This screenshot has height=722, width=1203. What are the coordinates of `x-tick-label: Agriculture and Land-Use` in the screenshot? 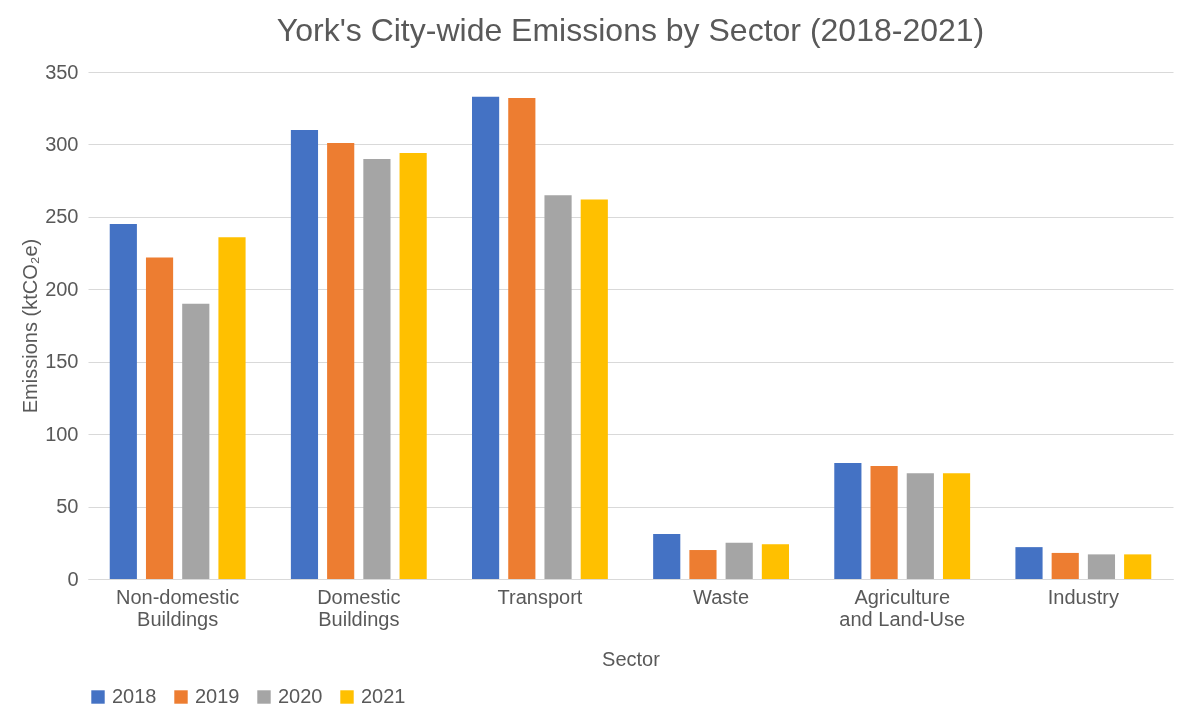 It's located at (902, 607).